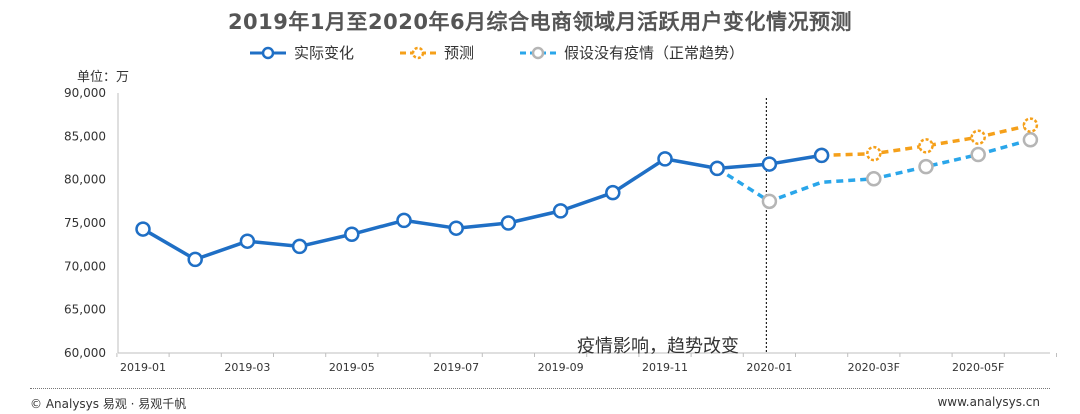  What do you see at coordinates (247, 367) in the screenshot?
I see `x-tick-label: 2019-03` at bounding box center [247, 367].